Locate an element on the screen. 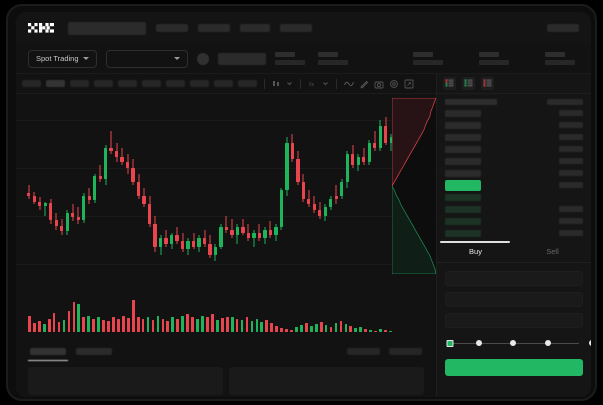  candle-type-chevron-icon is located at coordinates (289, 83).